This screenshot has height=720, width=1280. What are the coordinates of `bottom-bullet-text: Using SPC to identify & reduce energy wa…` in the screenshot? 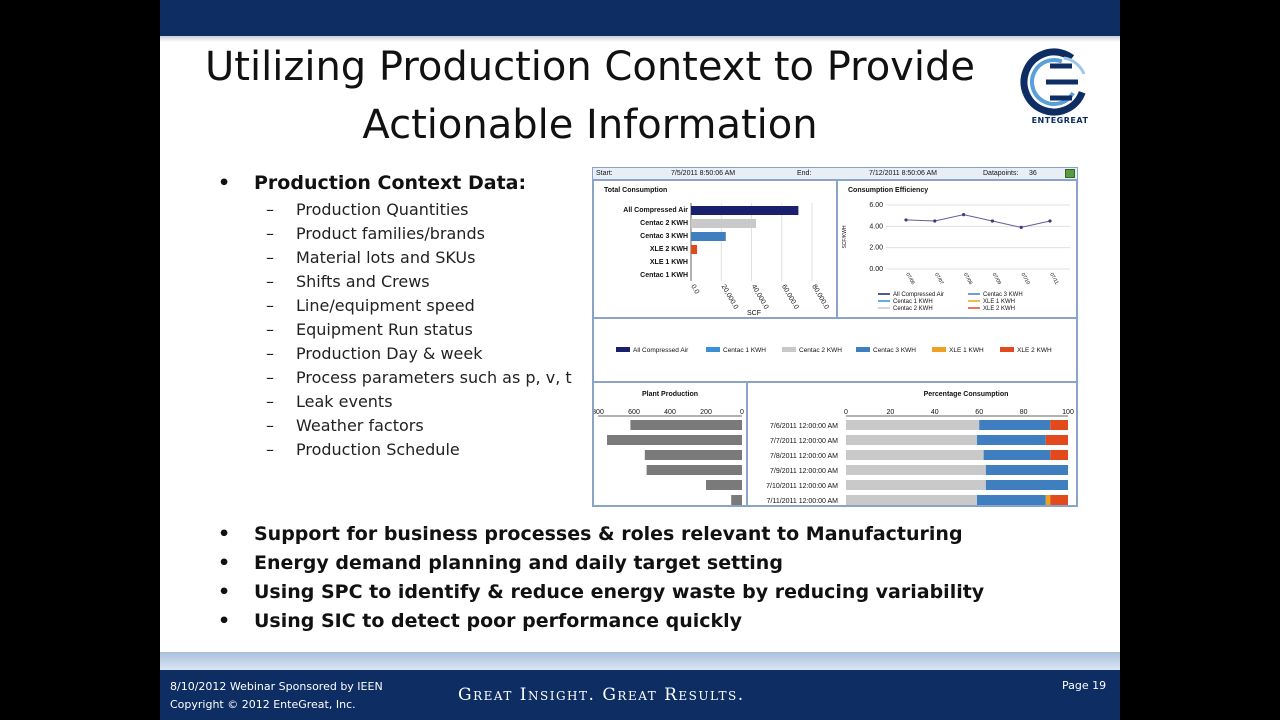 It's located at (619, 592).